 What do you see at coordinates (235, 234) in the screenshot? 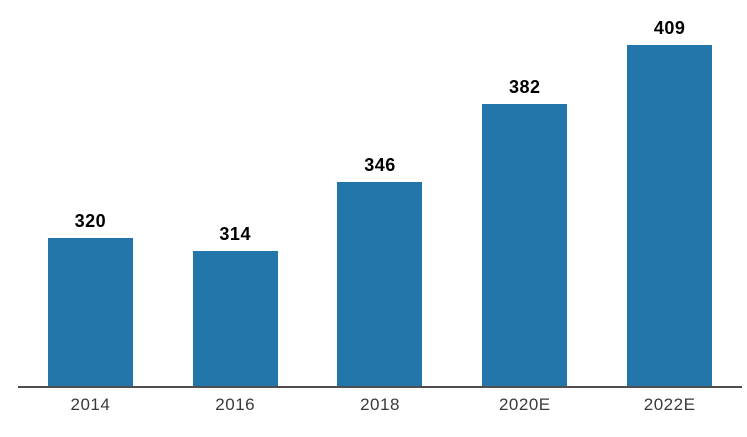
I see `bar-value-label: 314` at bounding box center [235, 234].